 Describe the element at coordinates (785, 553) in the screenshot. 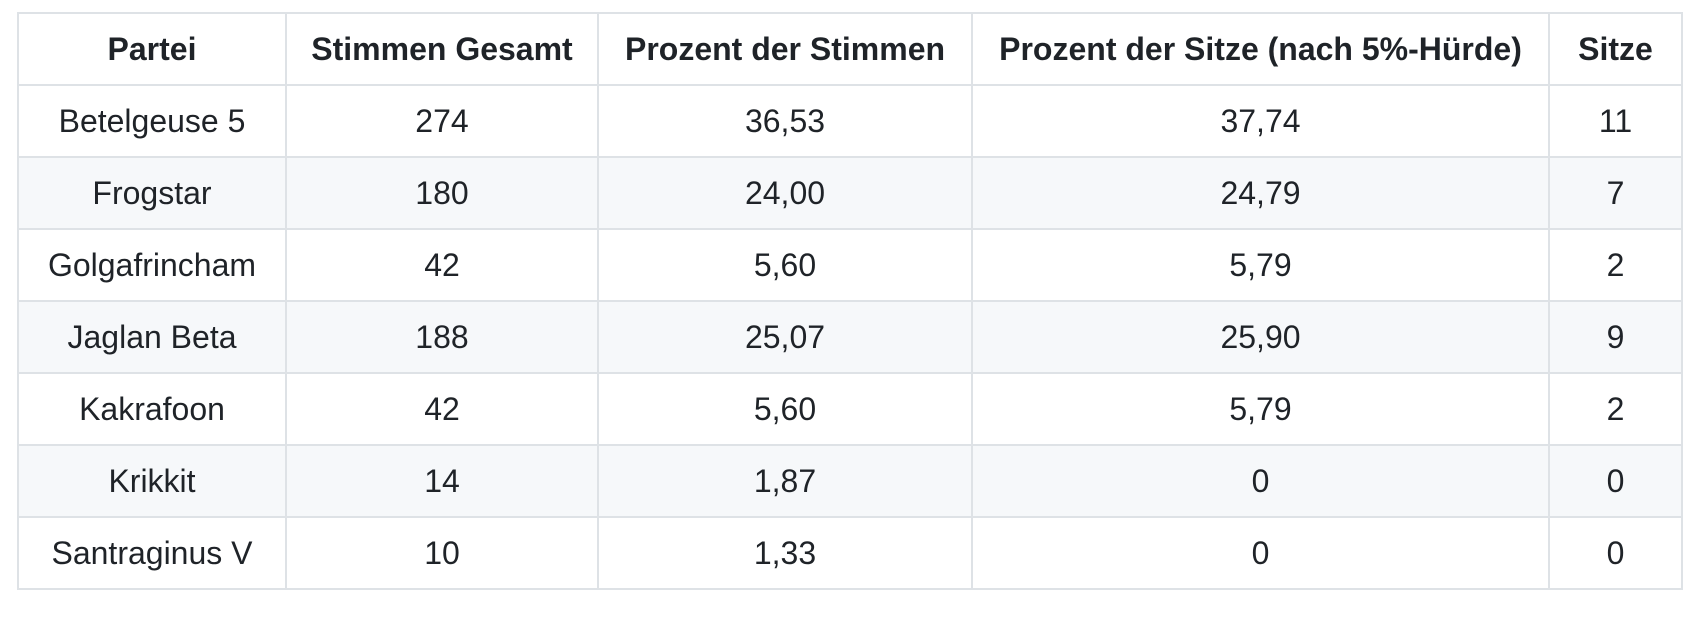

I see `cell-prozent-der-stimmen: 1,33` at that location.